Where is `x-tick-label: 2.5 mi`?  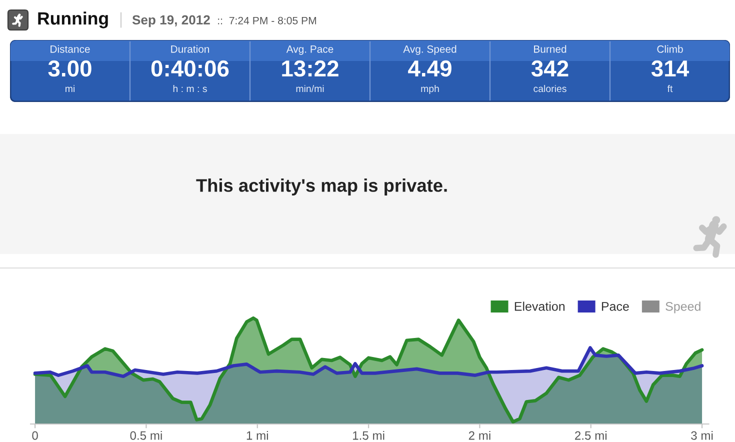 x-tick-label: 2.5 mi is located at coordinates (591, 435).